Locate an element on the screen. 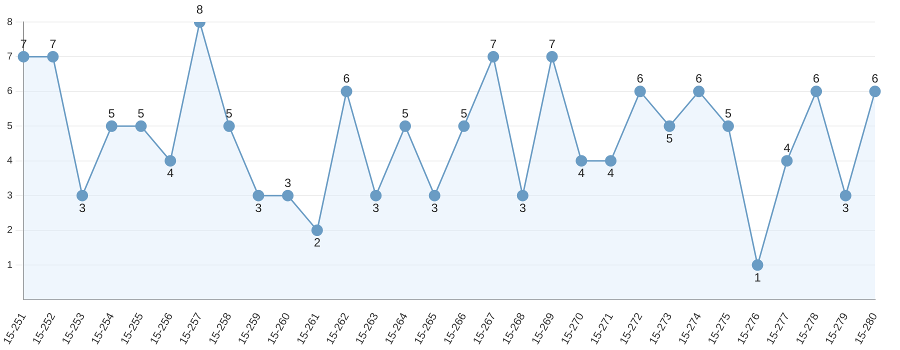 This screenshot has width=900, height=350. data-label: 1 is located at coordinates (758, 277).